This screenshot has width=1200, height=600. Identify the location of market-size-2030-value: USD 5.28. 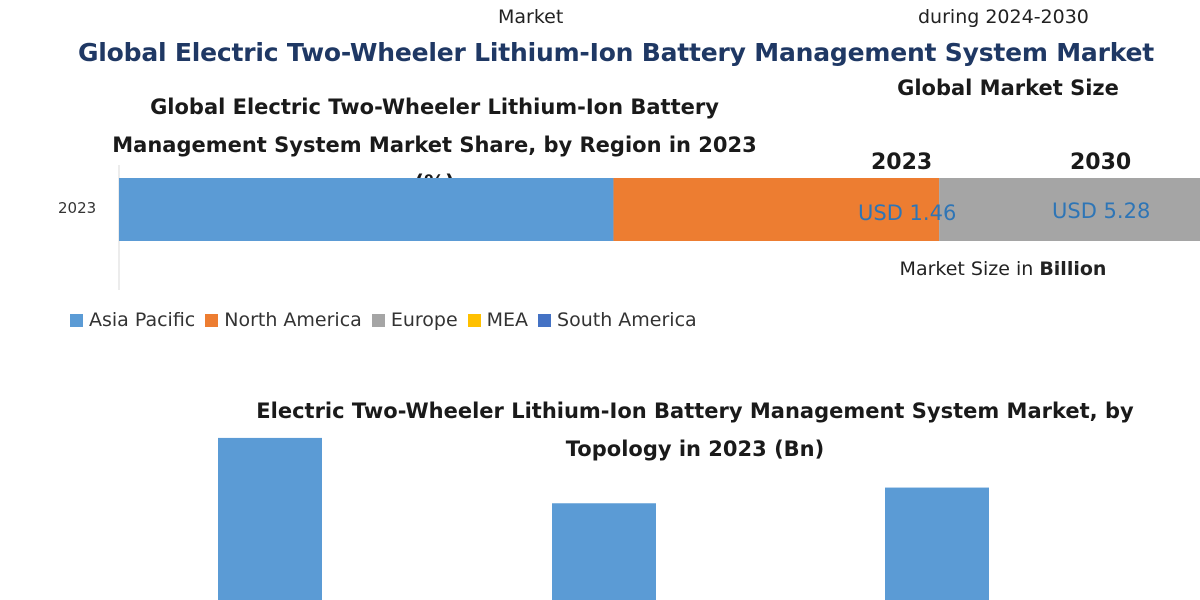
(1101, 211).